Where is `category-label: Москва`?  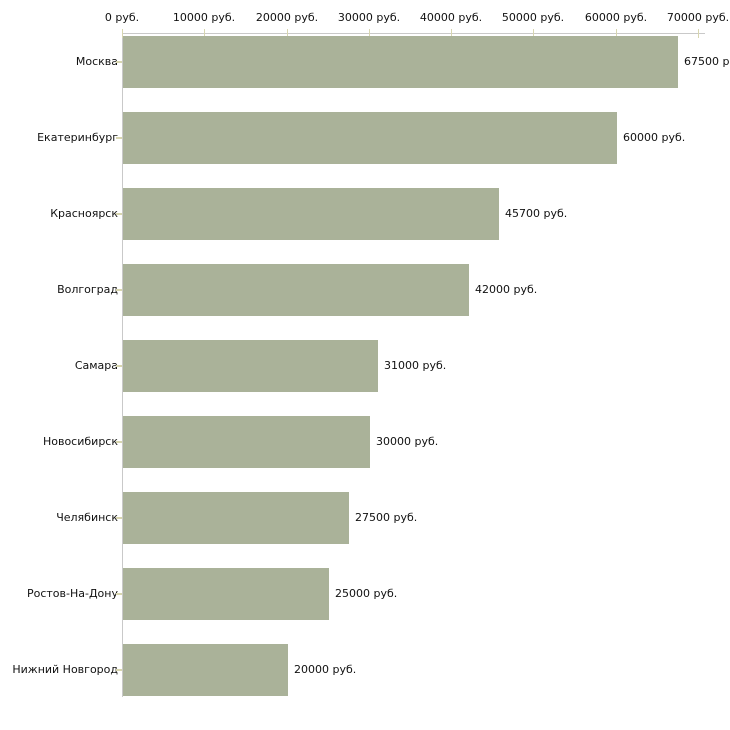 category-label: Москва is located at coordinates (96, 61).